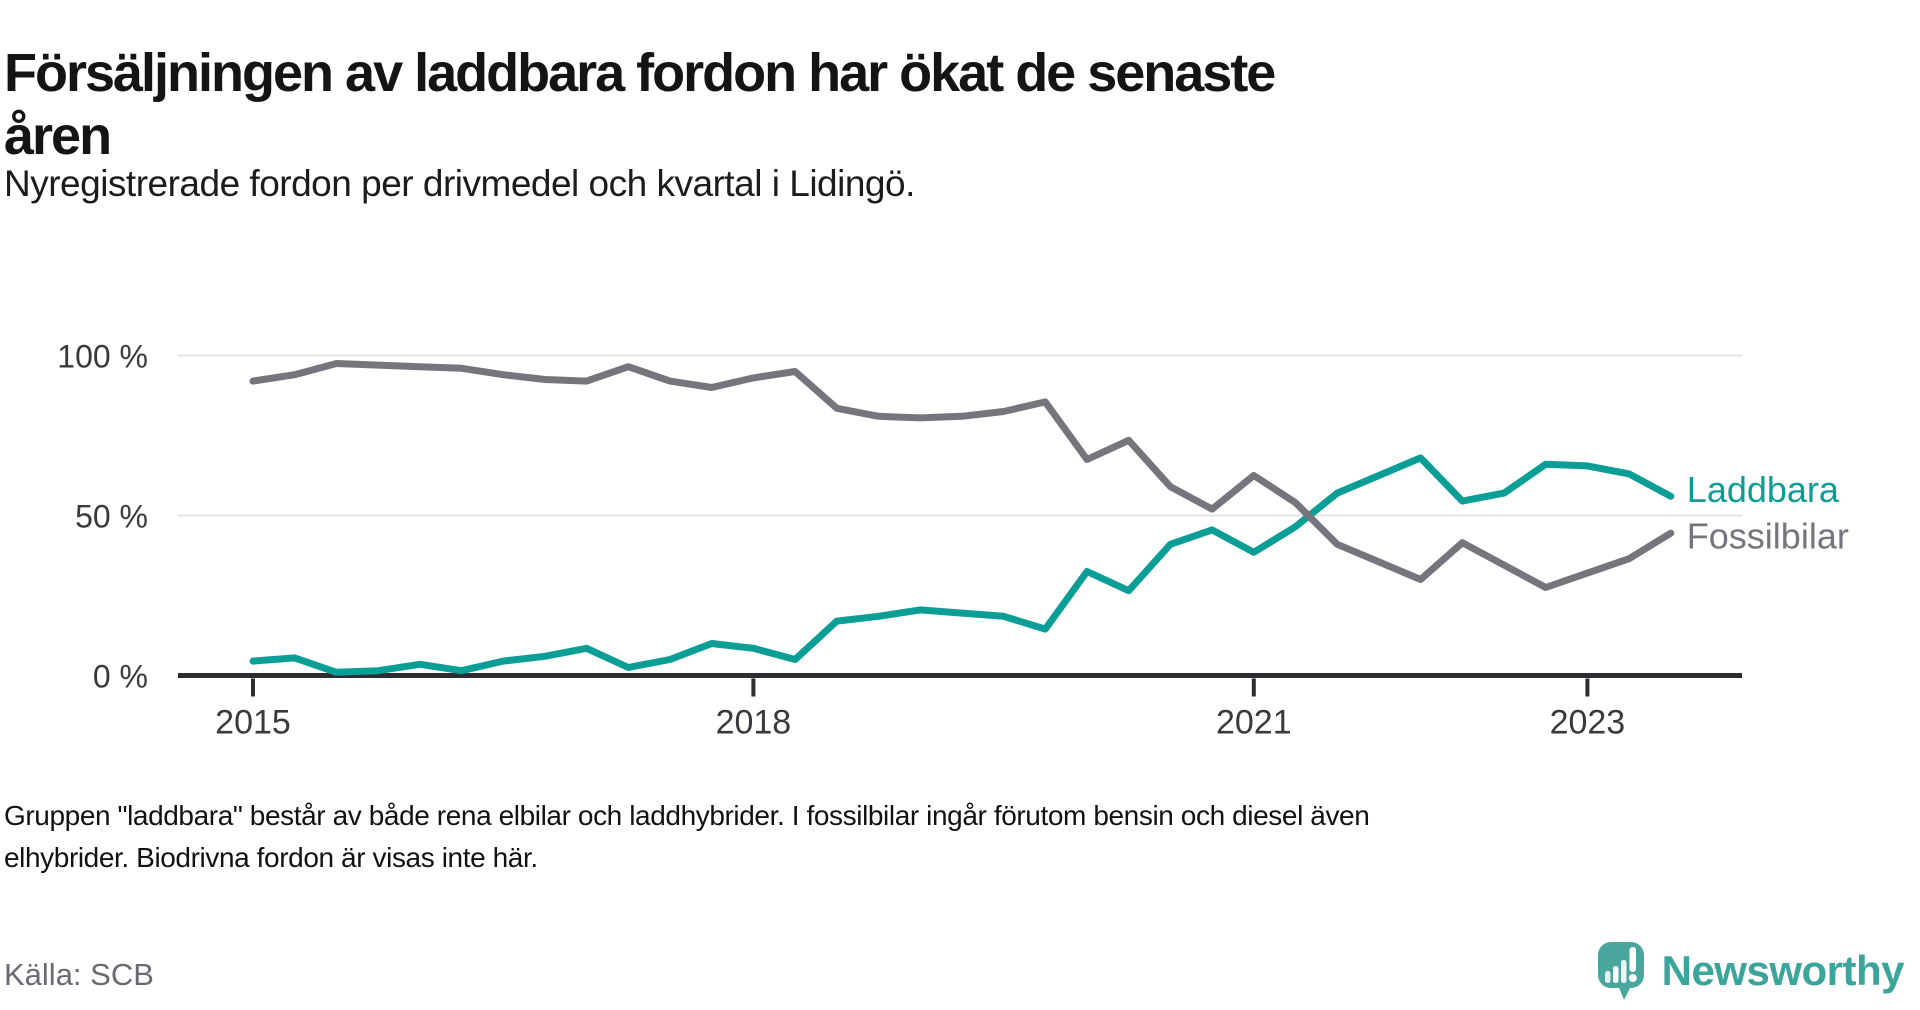  I want to click on series-end-label-laddbara: Laddbara, so click(1763, 489).